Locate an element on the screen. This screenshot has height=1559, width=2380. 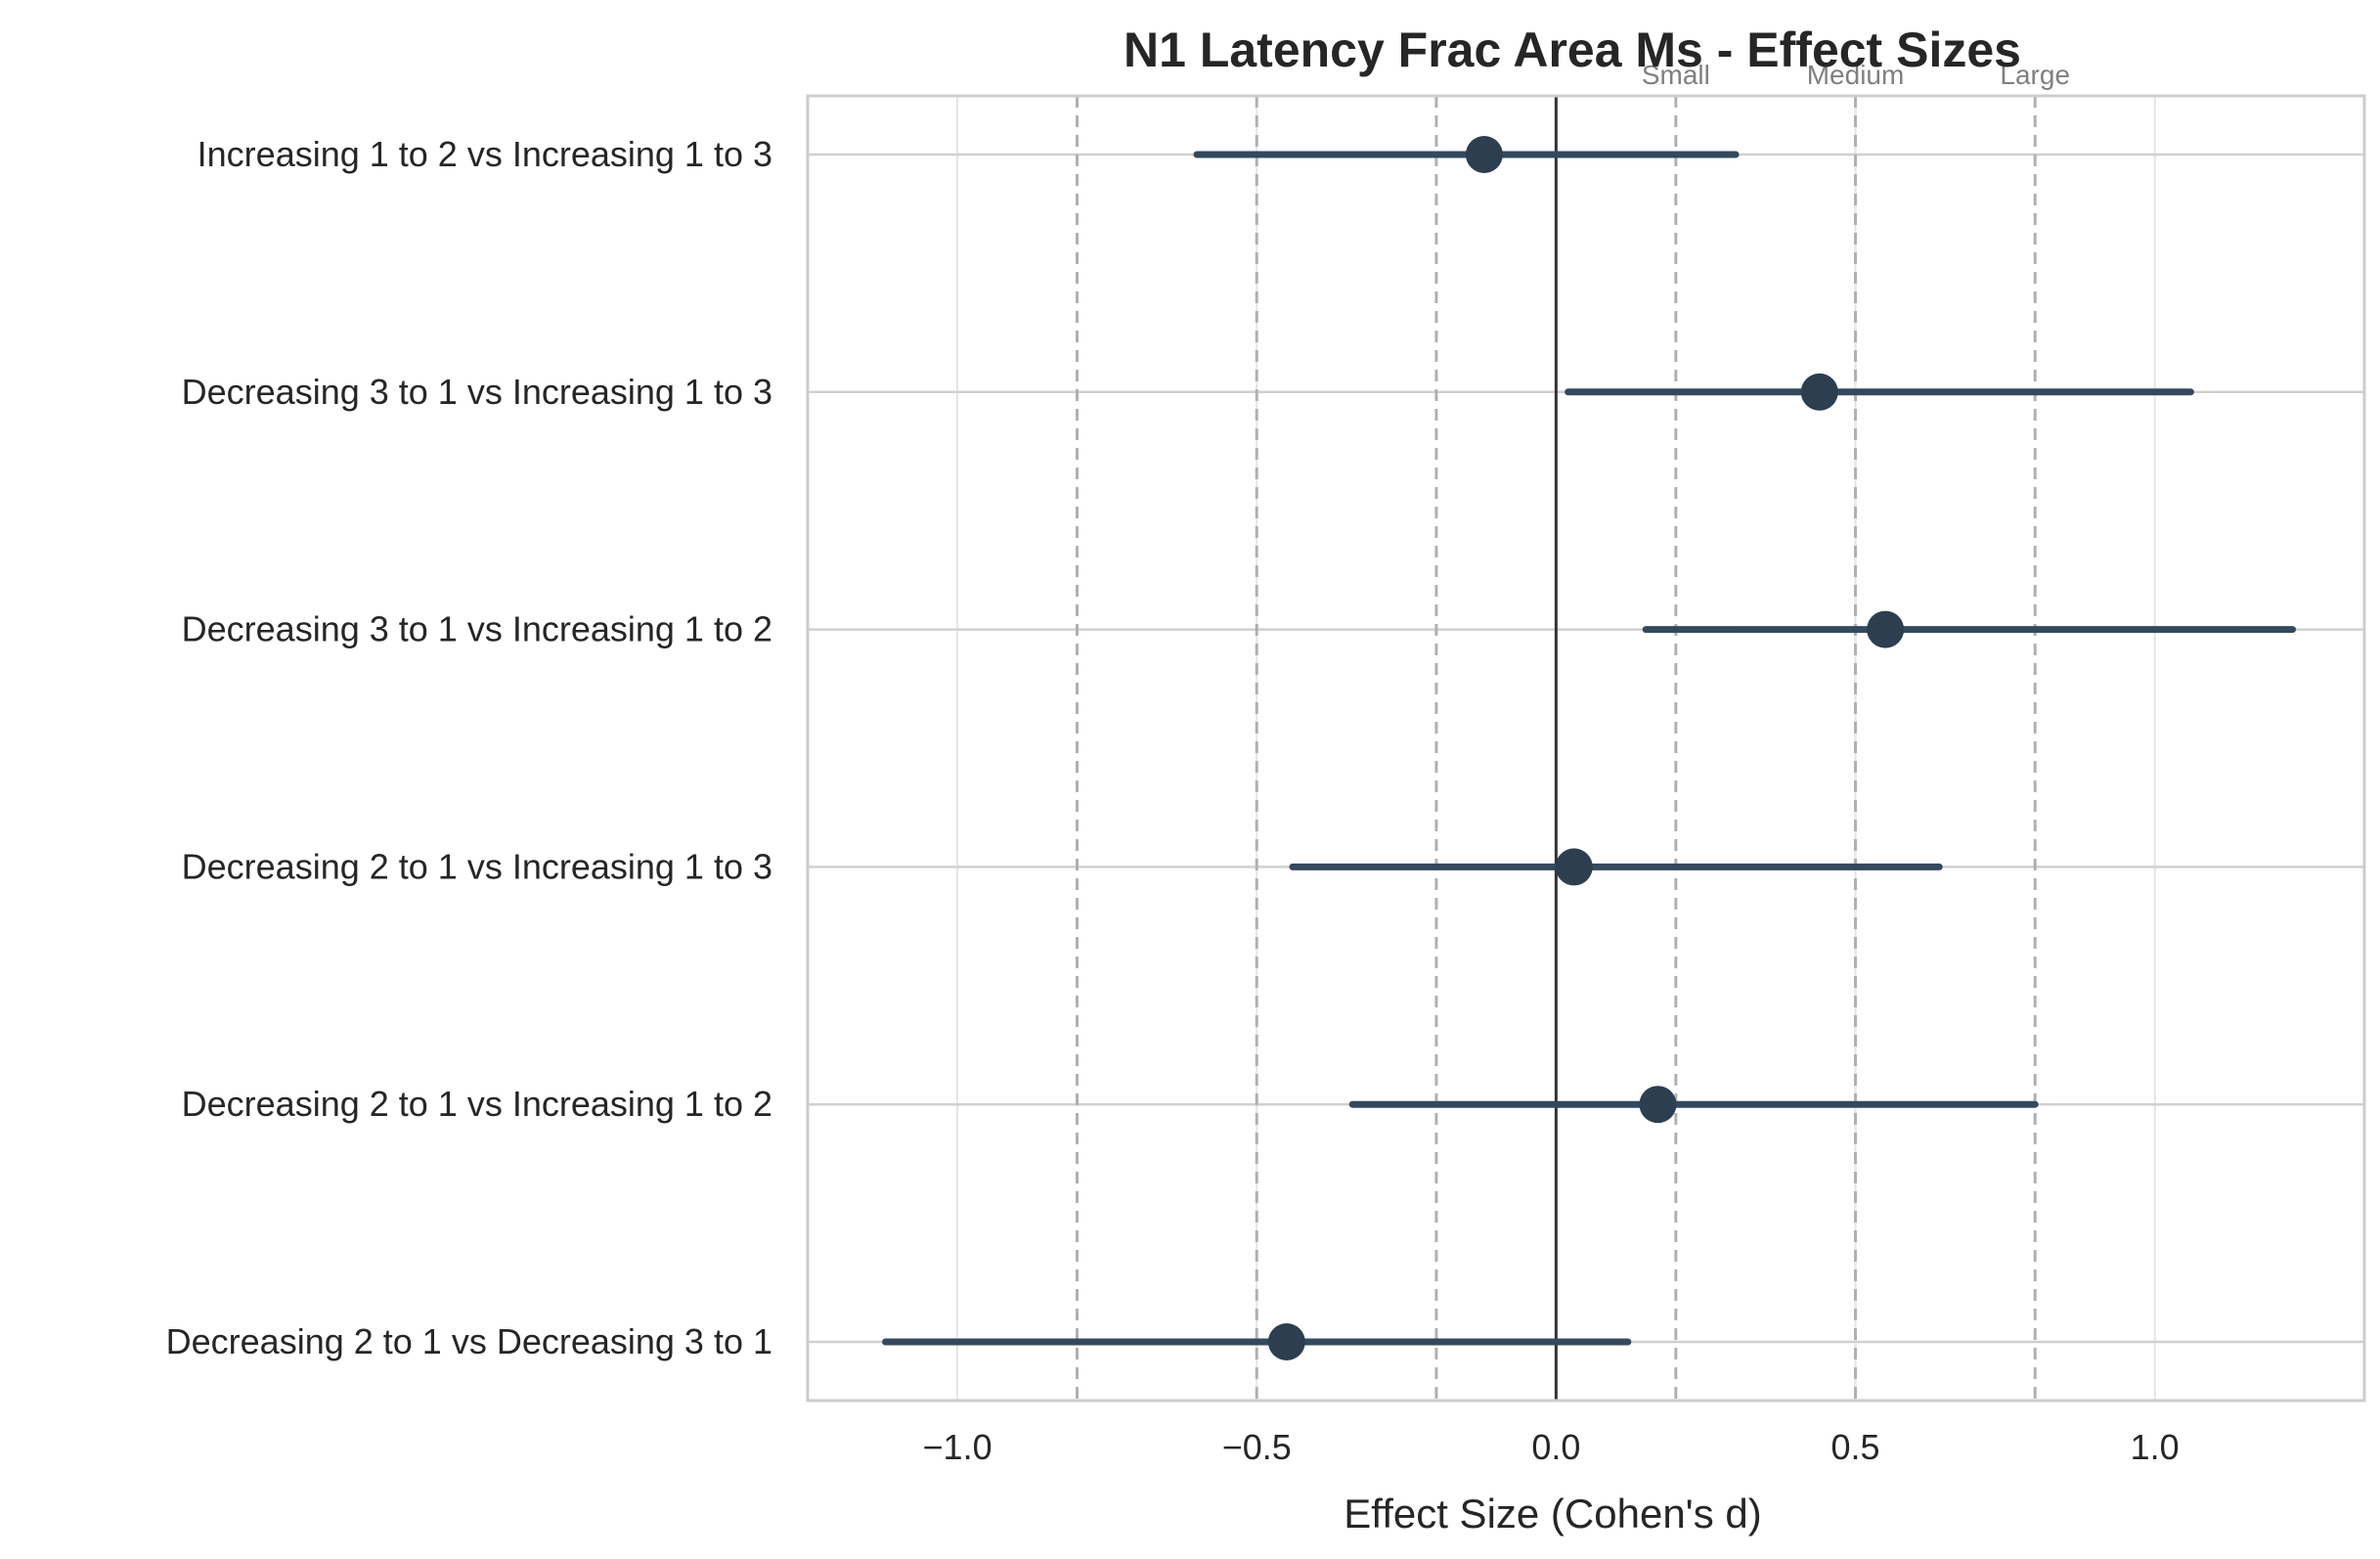
x-axis-label: Effect Size (Cohen's d) is located at coordinates (1552, 1514).